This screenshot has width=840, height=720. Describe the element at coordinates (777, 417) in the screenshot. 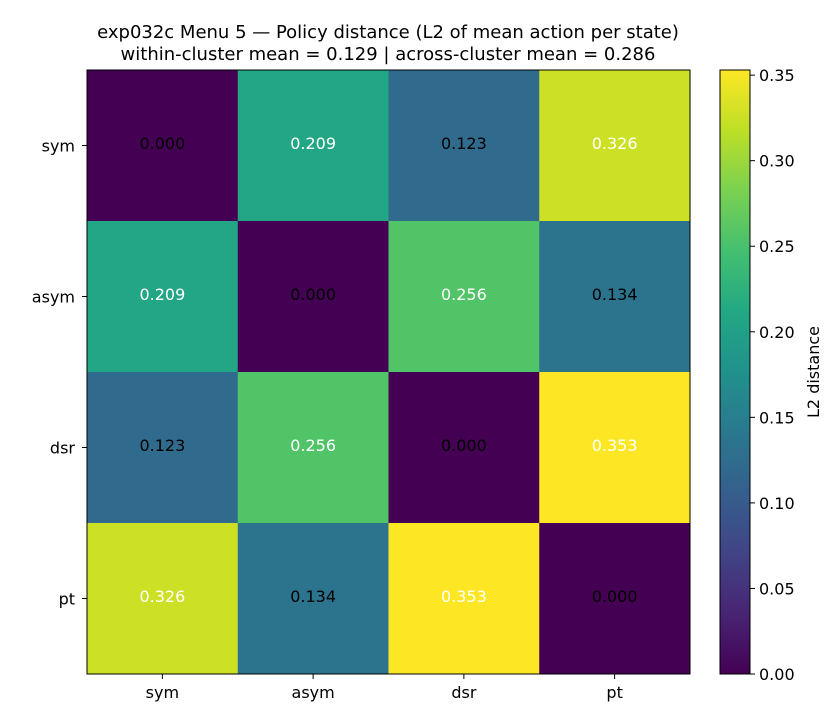

I see `colorbar-tick-label: 0.15` at that location.